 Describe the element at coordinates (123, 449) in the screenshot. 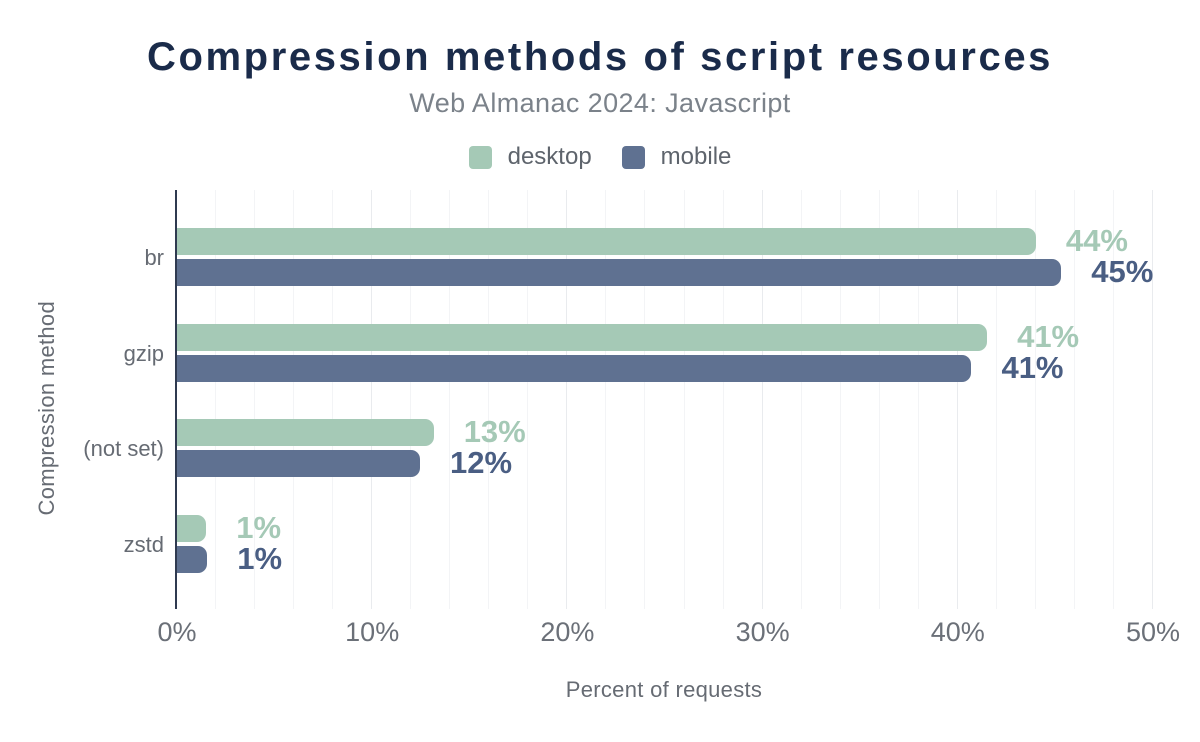

I see `category-label-notset: (not set)` at that location.